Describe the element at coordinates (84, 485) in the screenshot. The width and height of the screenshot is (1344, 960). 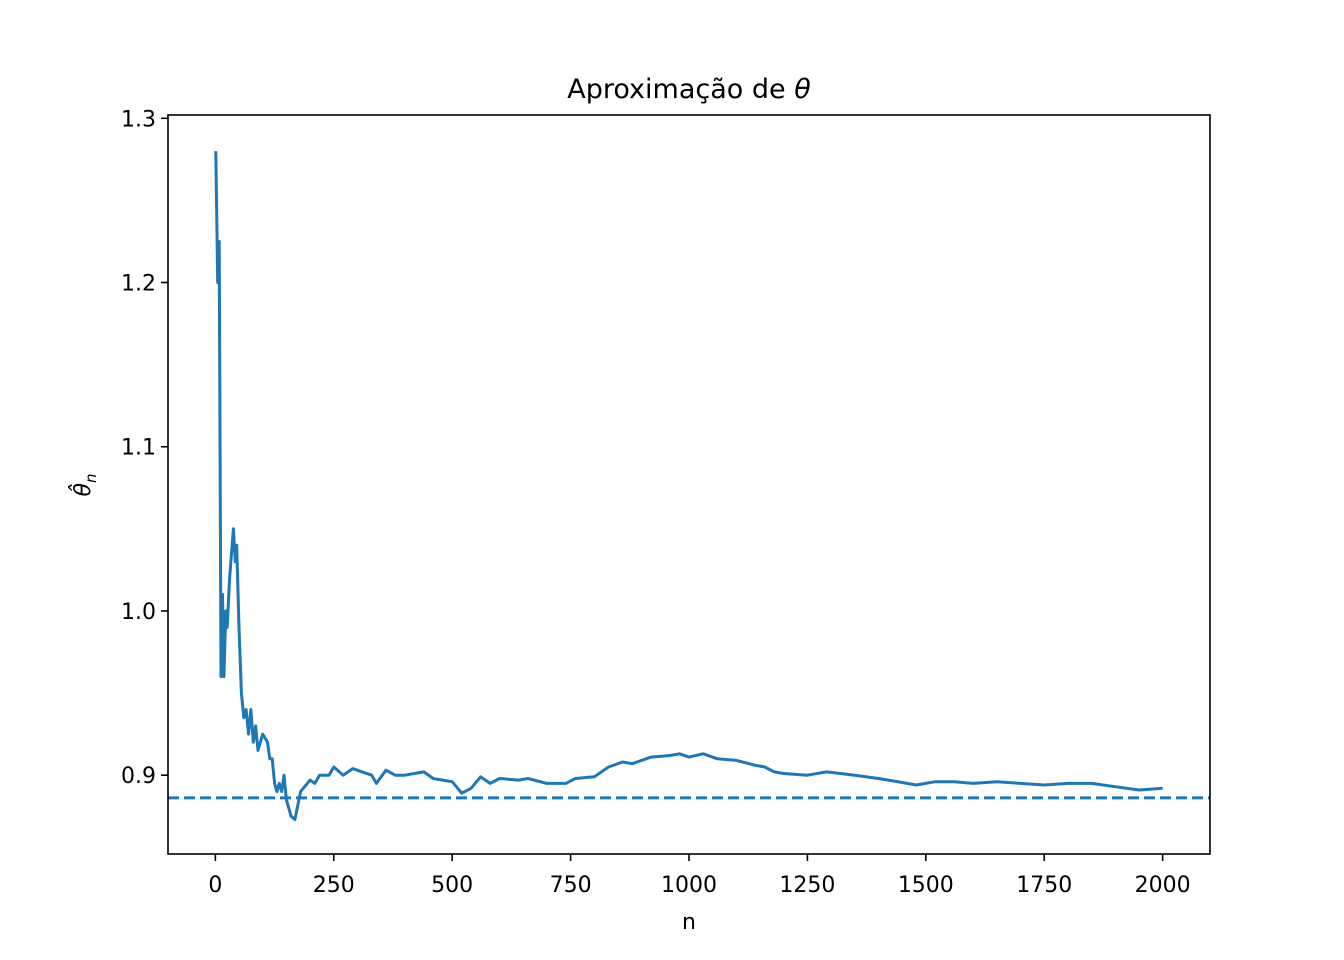
I see `y-axis-label: θ̂n` at that location.